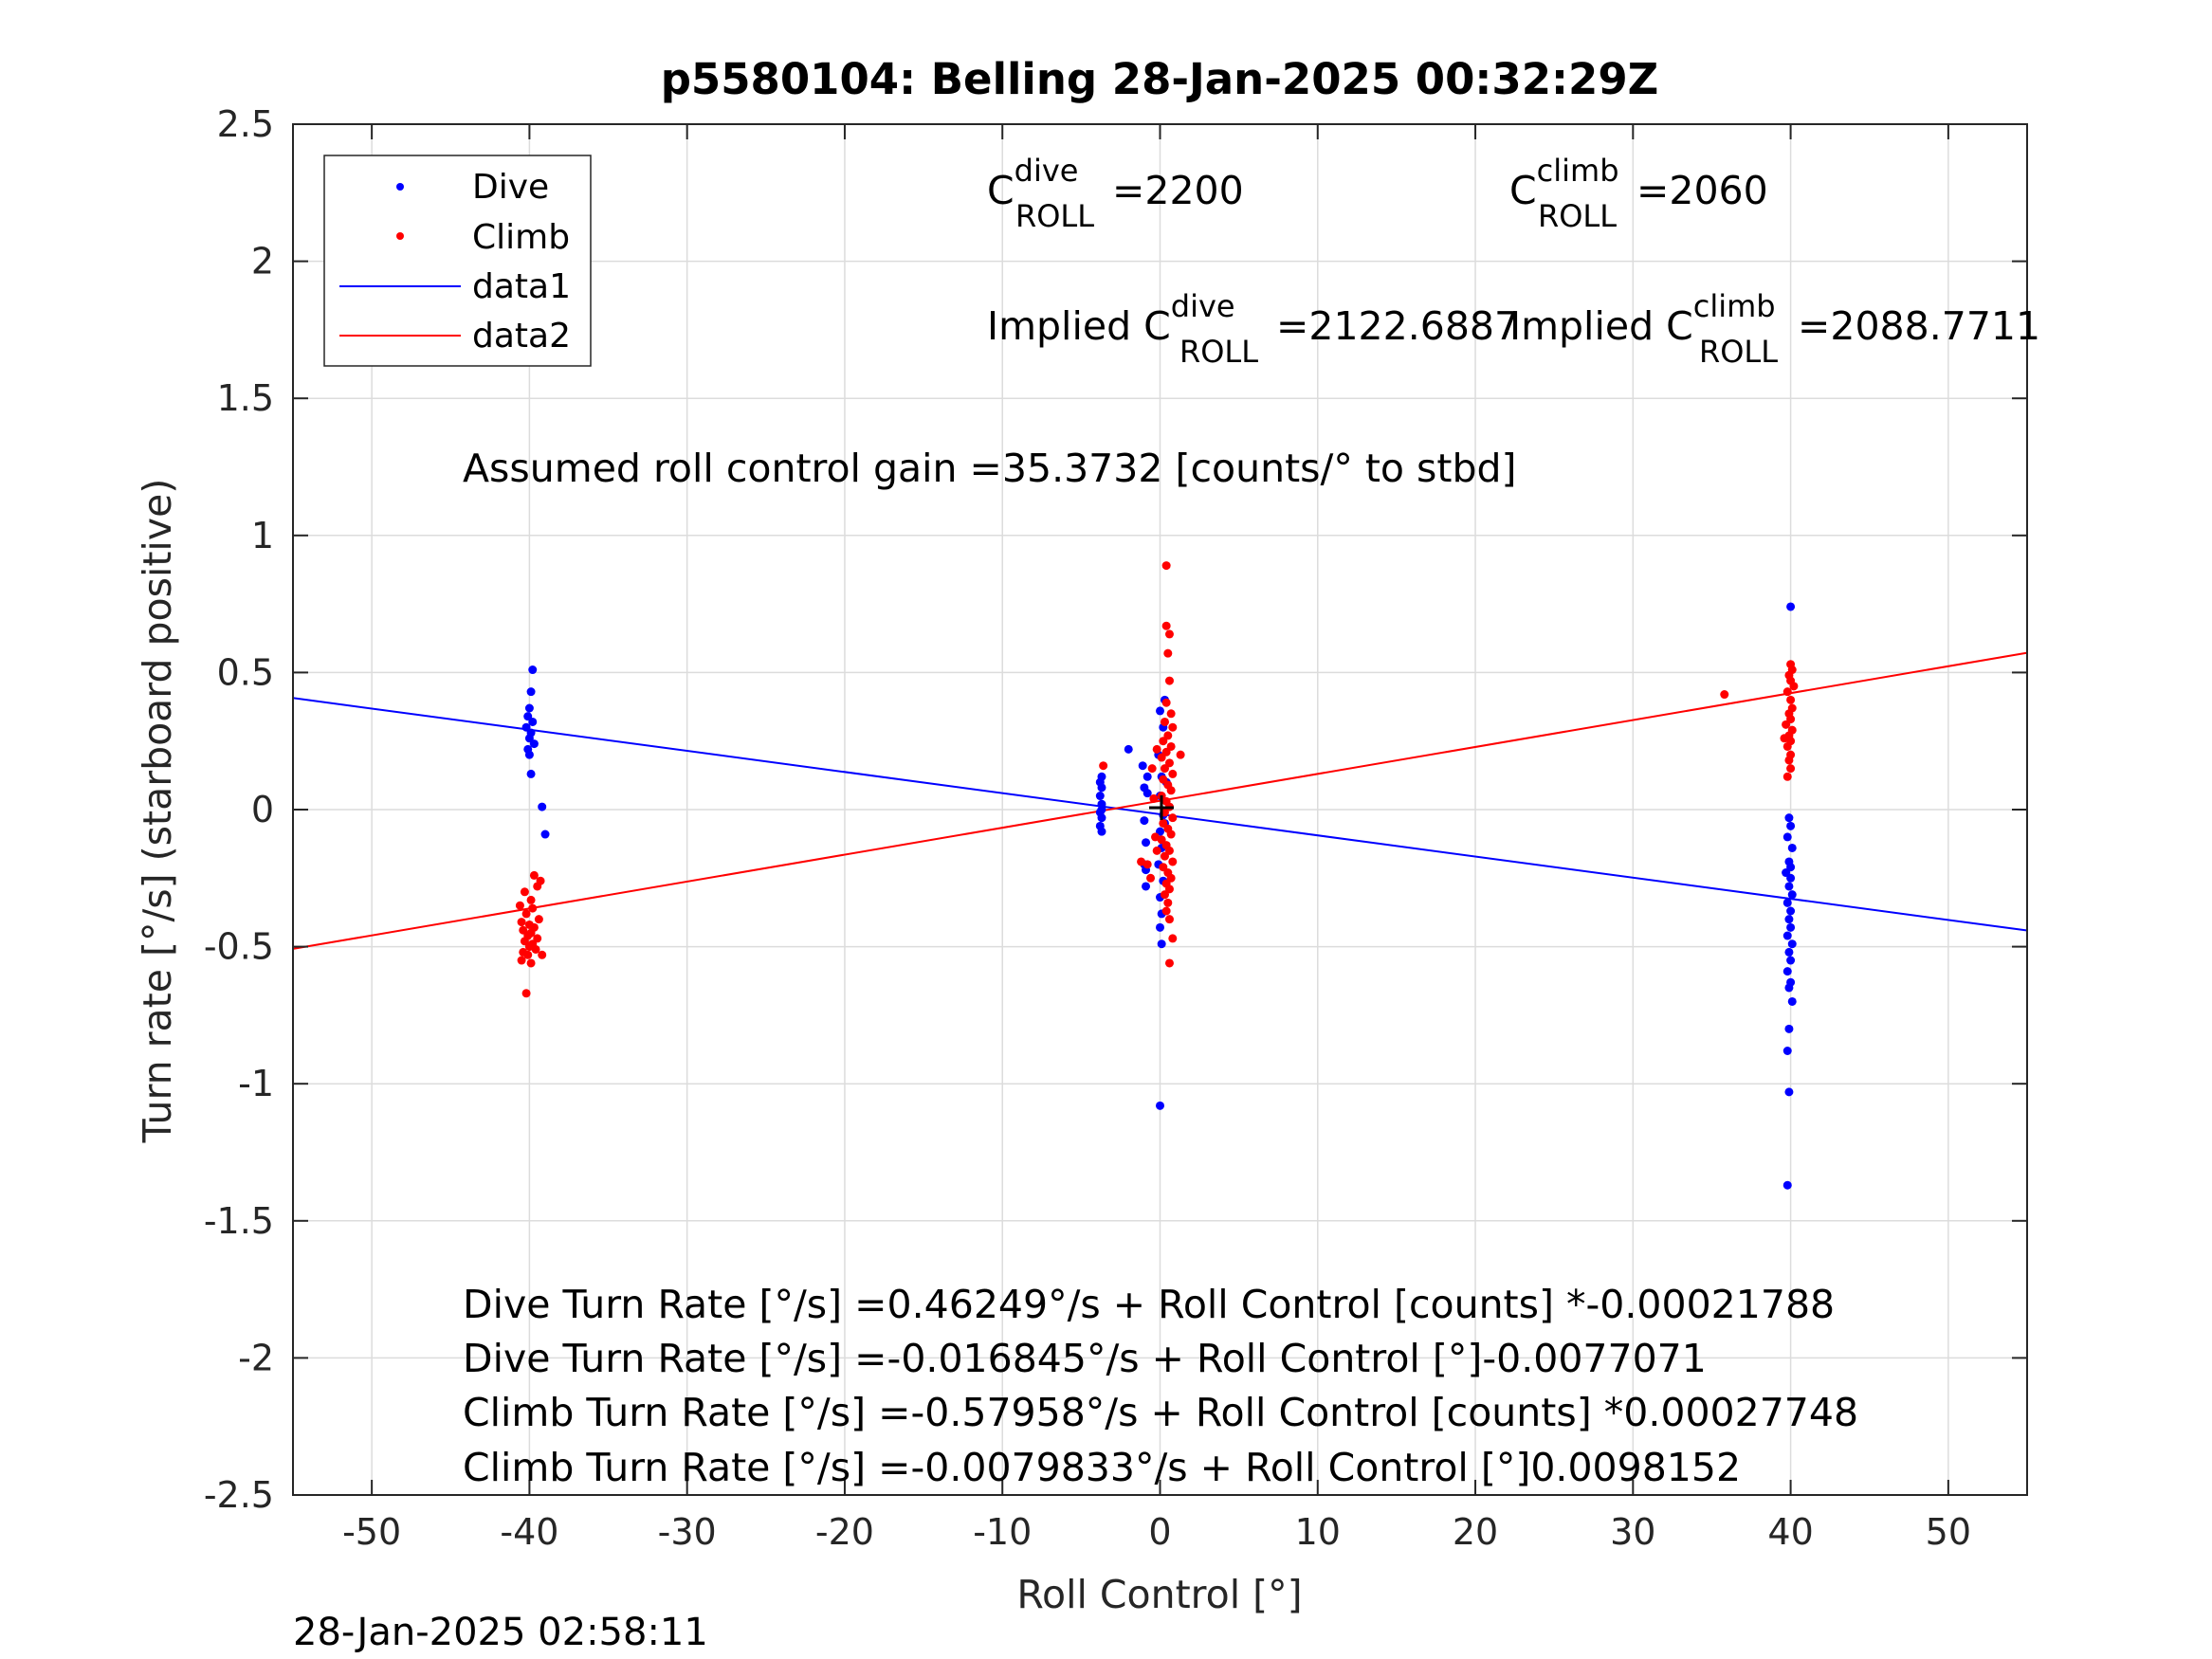  I want to click on implied-c-dive-annotation: Implied Cdive ROLL=2122.6887, so click(1253, 329).